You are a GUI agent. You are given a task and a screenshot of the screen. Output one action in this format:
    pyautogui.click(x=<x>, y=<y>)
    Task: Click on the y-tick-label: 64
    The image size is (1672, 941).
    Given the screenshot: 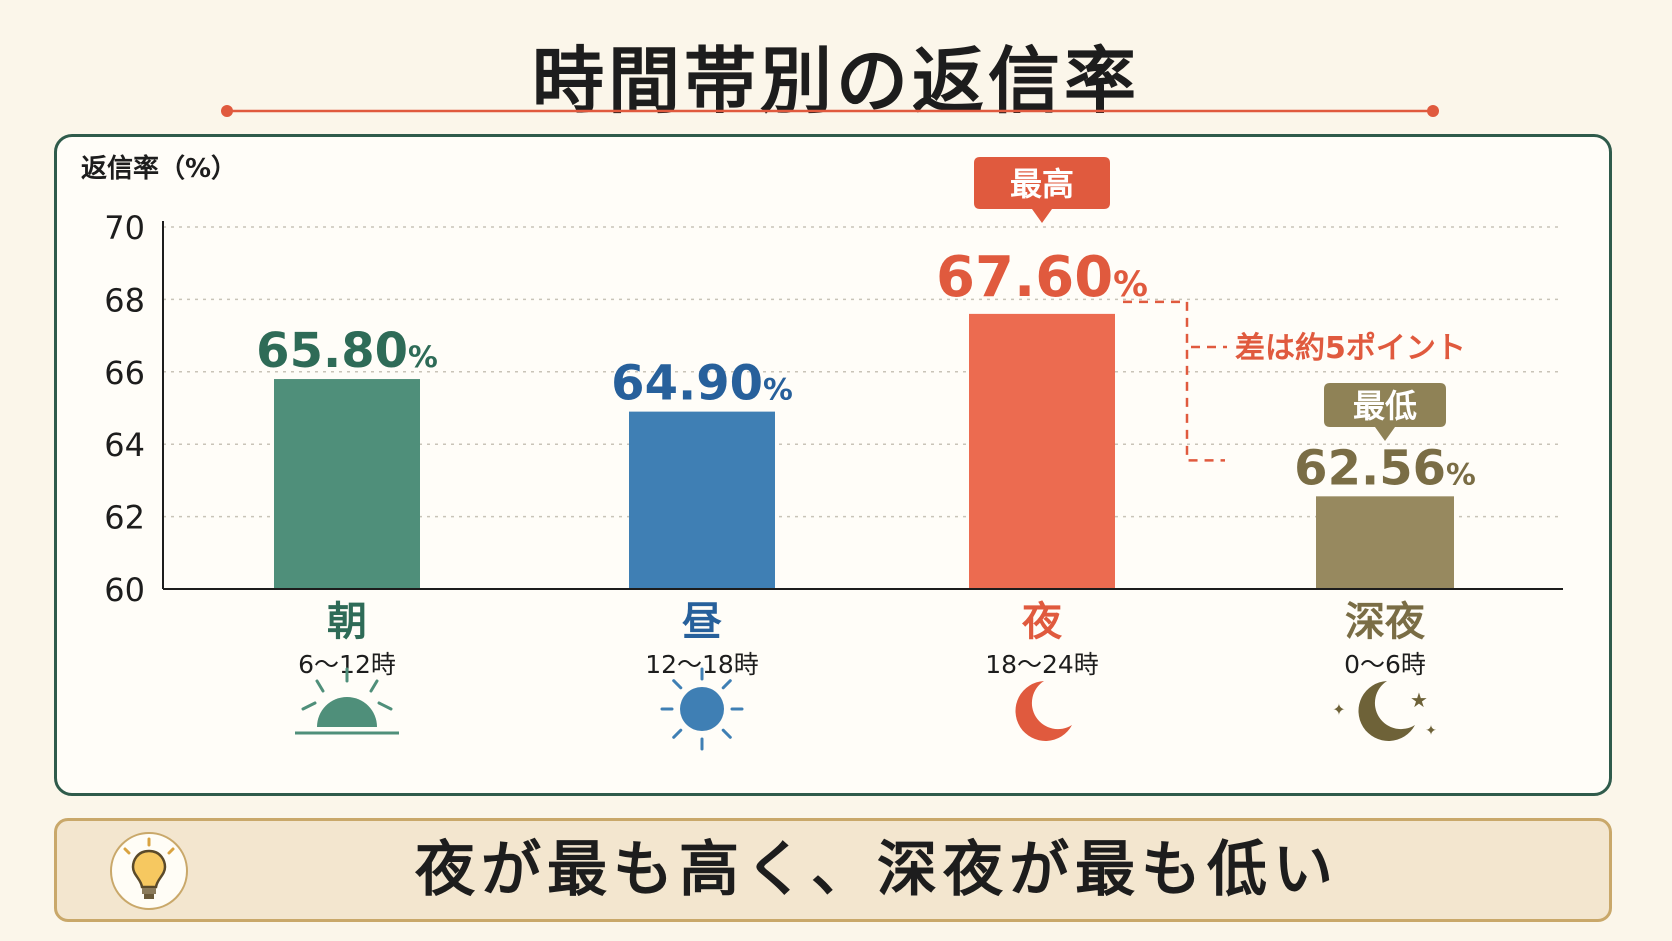 What is the action you would take?
    pyautogui.click(x=124, y=445)
    